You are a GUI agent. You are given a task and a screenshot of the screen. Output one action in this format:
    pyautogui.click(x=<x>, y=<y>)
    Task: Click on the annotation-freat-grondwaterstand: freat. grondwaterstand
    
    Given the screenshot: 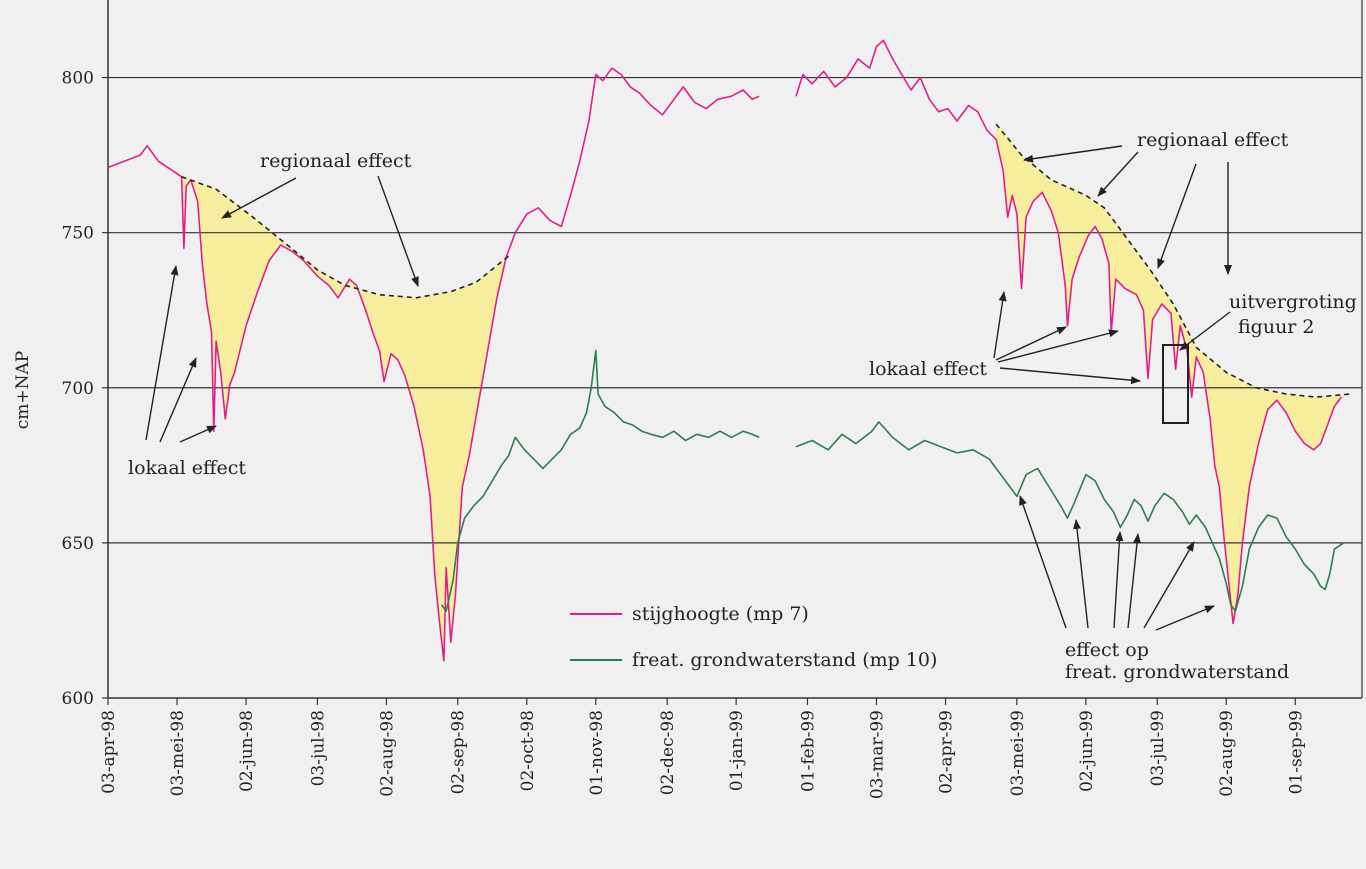 What is the action you would take?
    pyautogui.click(x=1177, y=672)
    